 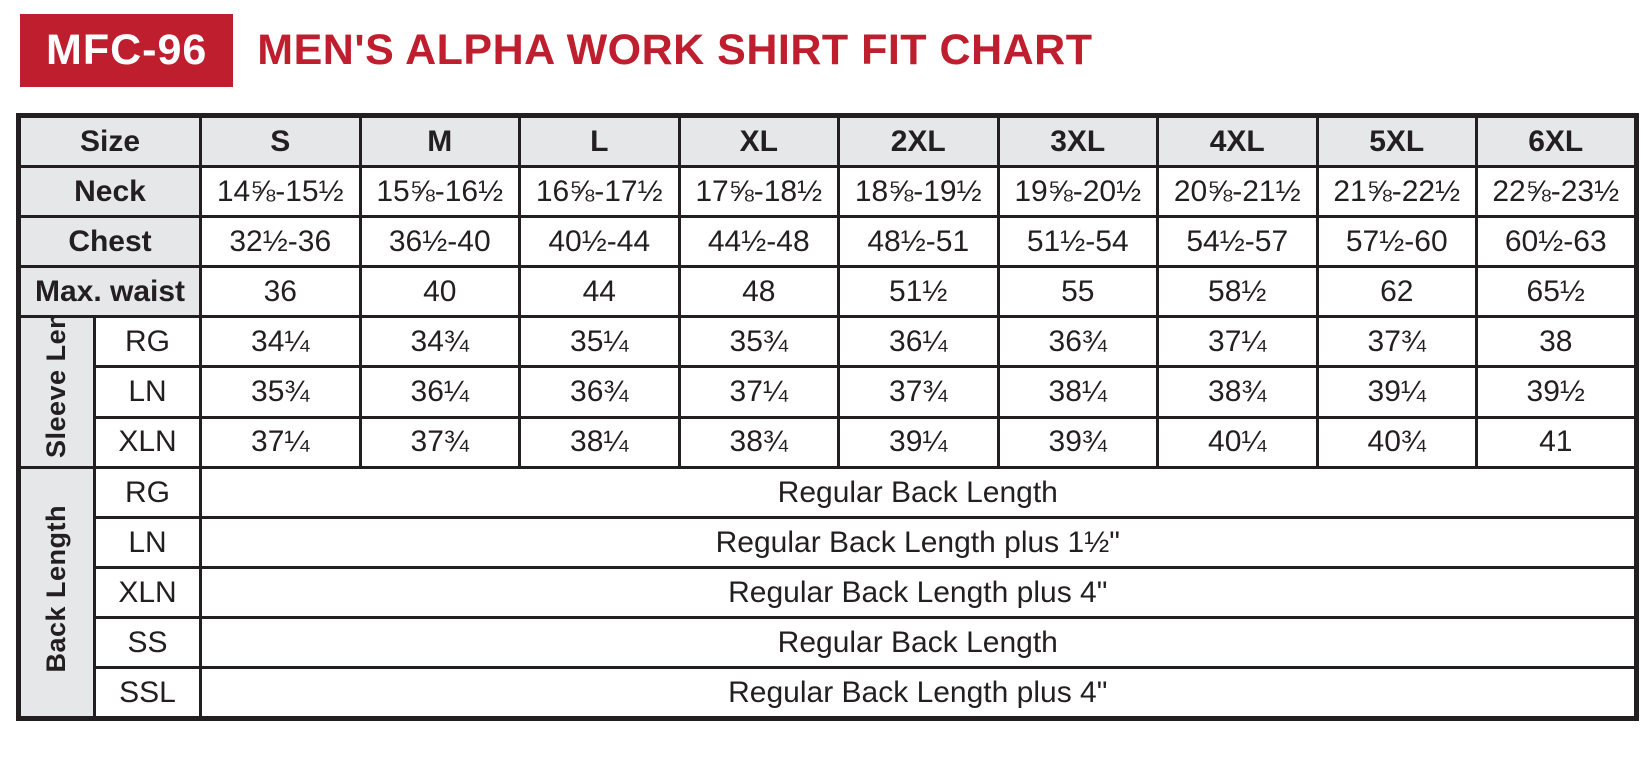 I want to click on data-cell: 34¼, so click(x=280, y=341).